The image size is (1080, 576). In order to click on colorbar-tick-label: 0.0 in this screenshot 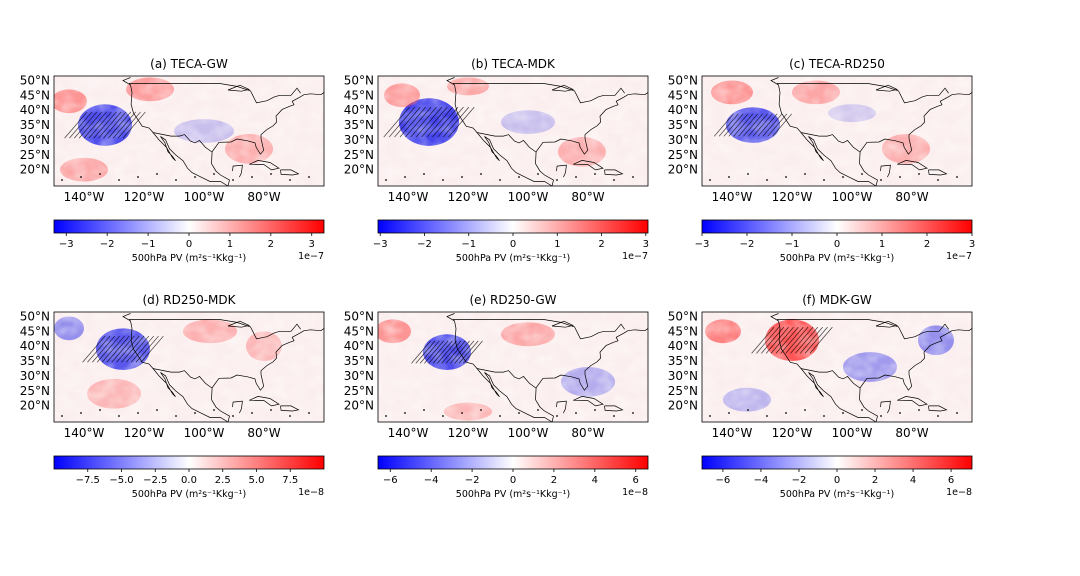, I will do `click(189, 480)`.